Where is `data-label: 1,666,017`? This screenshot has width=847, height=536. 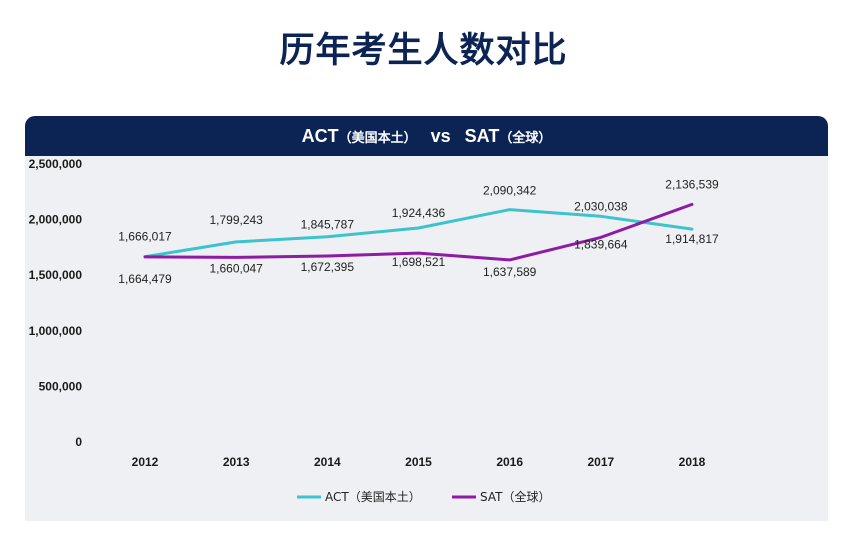 data-label: 1,666,017 is located at coordinates (145, 237).